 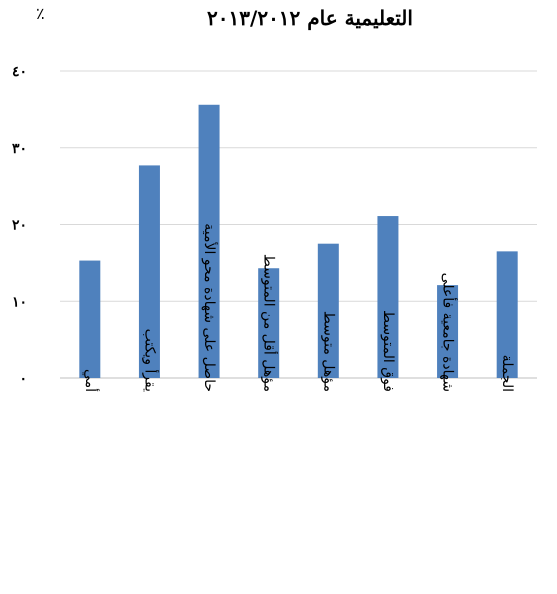 I want to click on y-tick-labels: ٠ ١٠ ٢٠ ٣٠ ٤٠, so click(x=19, y=225).